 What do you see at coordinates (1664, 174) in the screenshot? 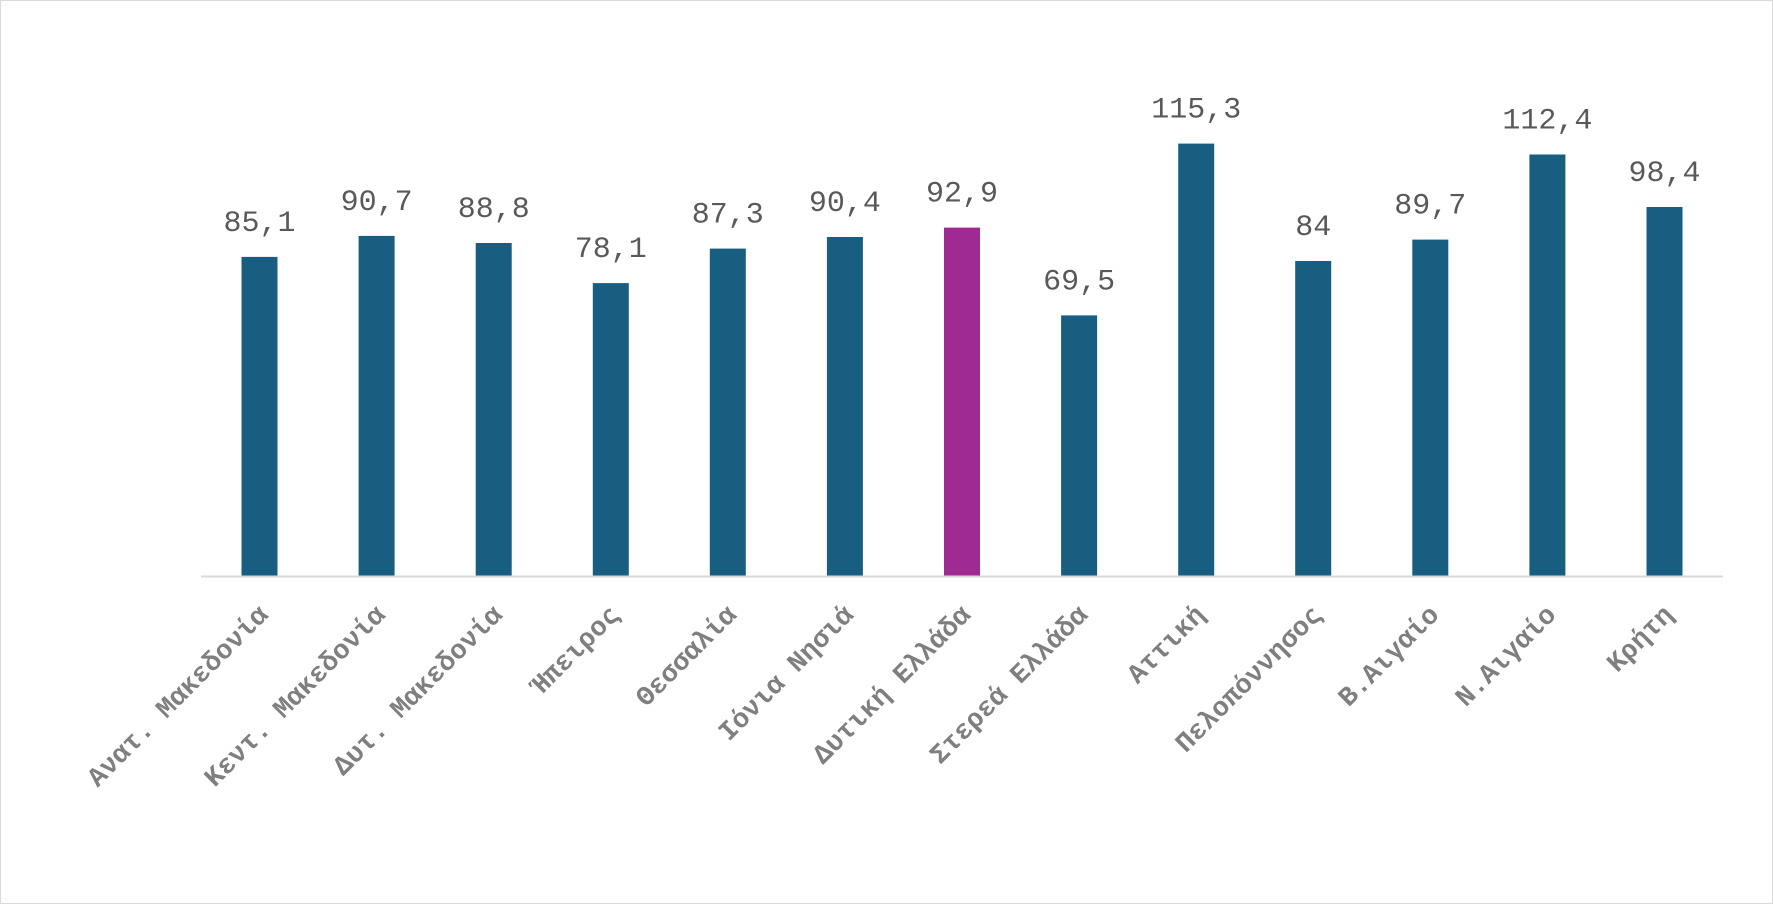
I see `data-label: 98,4` at bounding box center [1664, 174].